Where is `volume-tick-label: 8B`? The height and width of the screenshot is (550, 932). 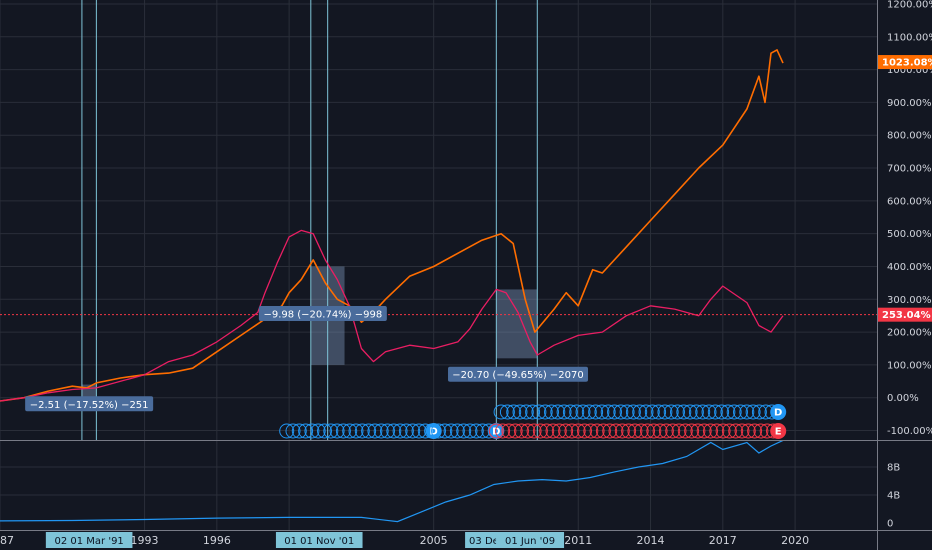 volume-tick-label: 8B is located at coordinates (893, 468).